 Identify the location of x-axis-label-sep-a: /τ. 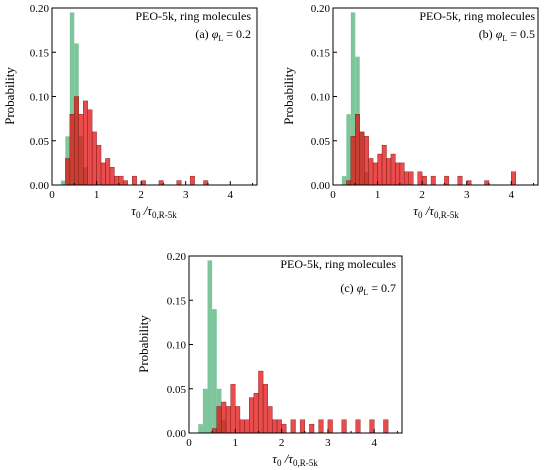
(146, 210).